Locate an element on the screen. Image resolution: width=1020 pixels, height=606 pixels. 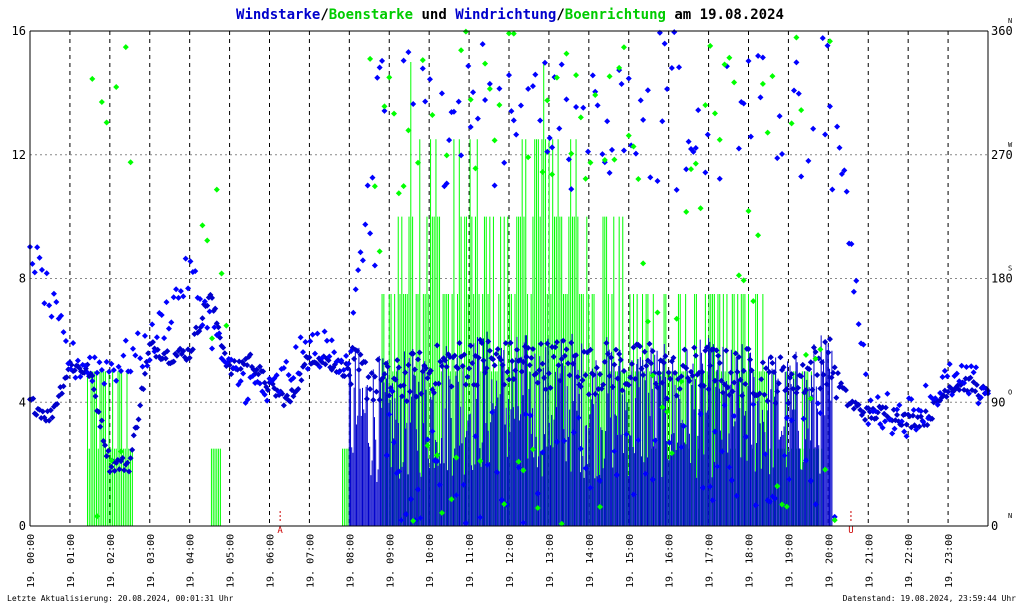
compass-label: W is located at coordinates (1010, 145).